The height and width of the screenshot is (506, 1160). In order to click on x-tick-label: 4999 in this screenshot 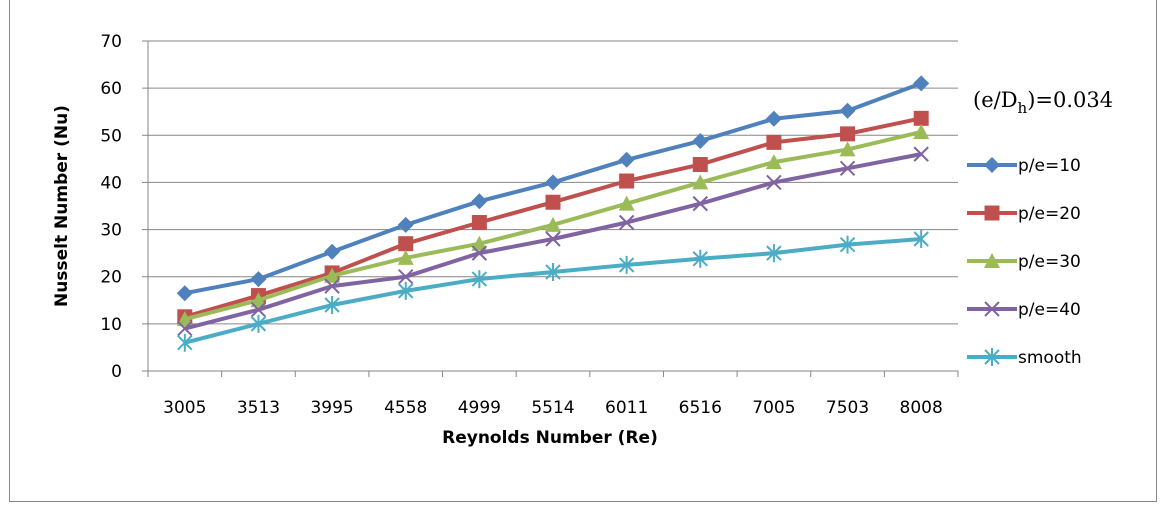, I will do `click(479, 408)`.